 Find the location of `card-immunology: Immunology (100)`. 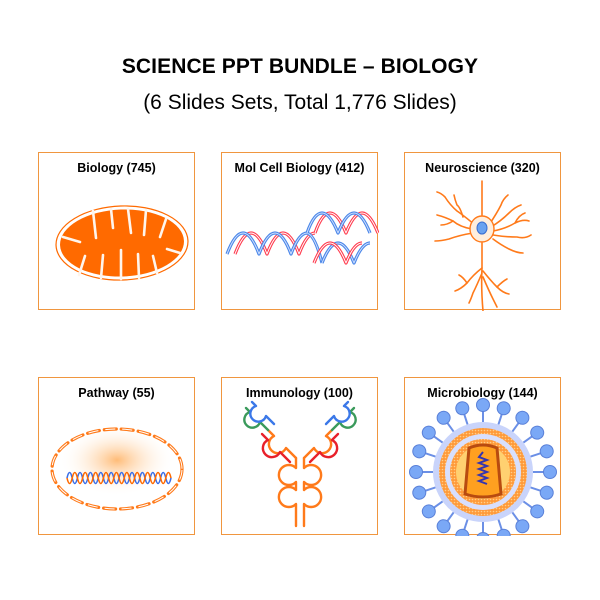

card-immunology: Immunology (100) is located at coordinates (299, 456).